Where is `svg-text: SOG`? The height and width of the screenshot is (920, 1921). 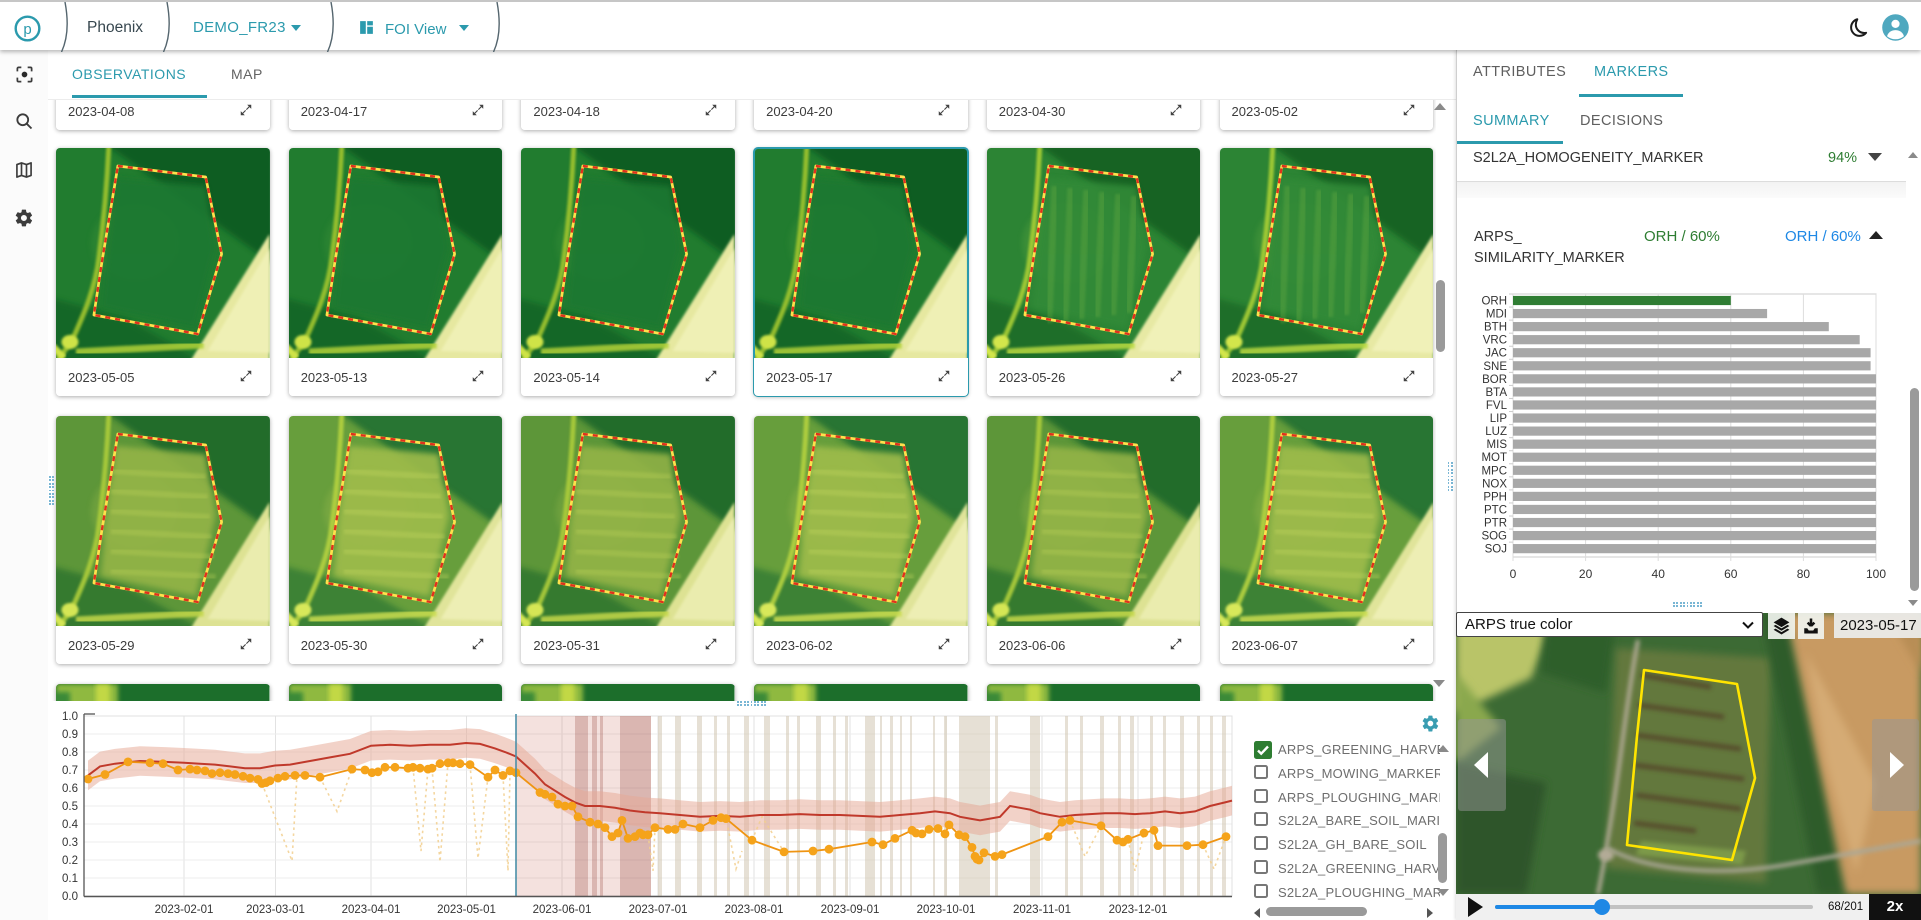 svg-text: SOG is located at coordinates (1494, 537).